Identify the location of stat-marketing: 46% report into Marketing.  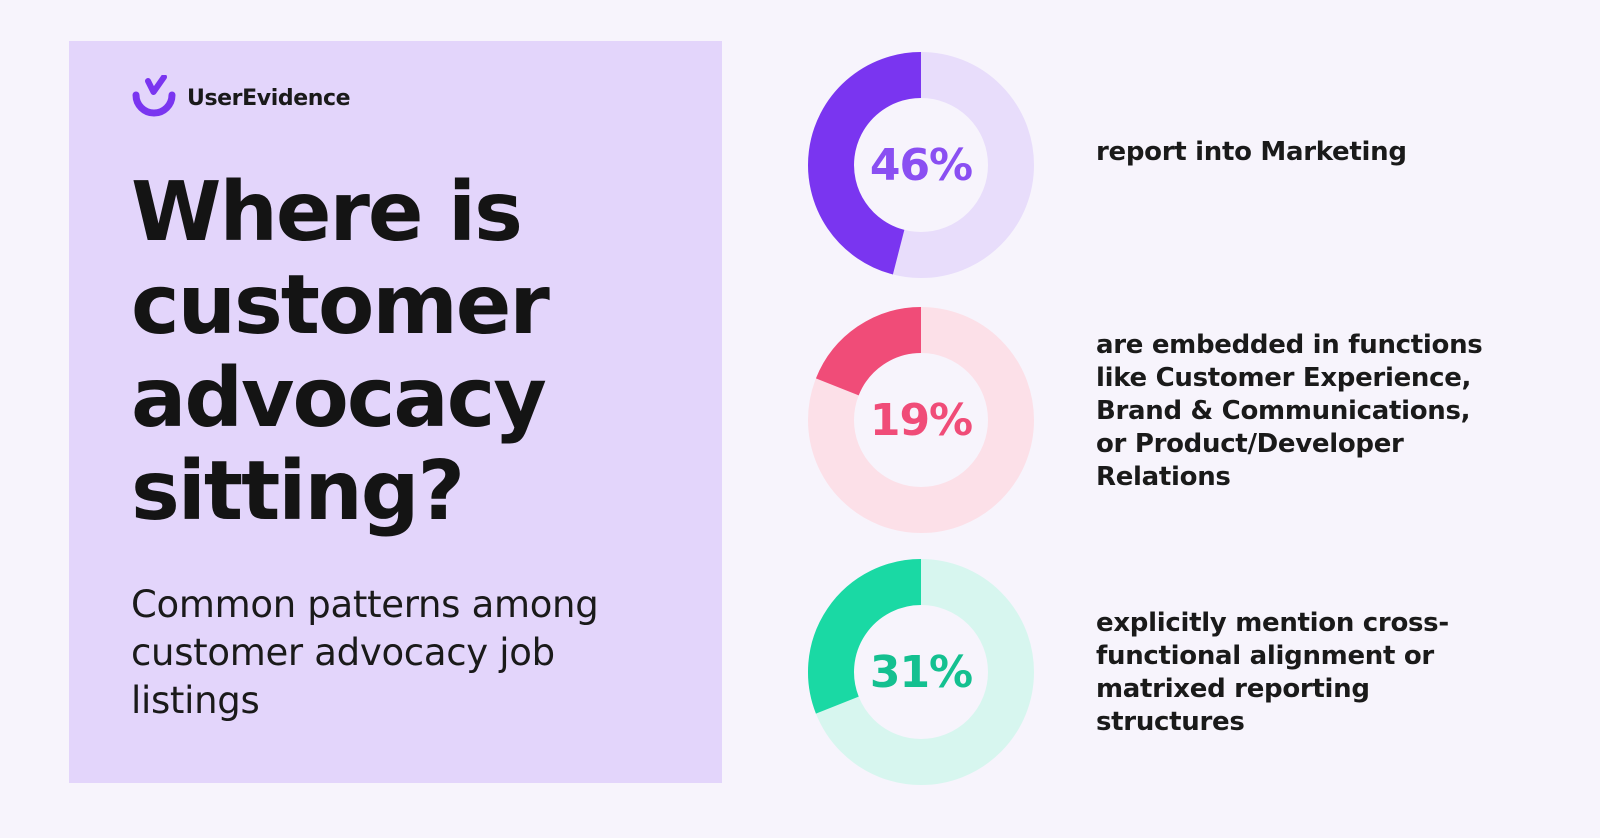
(1186, 165).